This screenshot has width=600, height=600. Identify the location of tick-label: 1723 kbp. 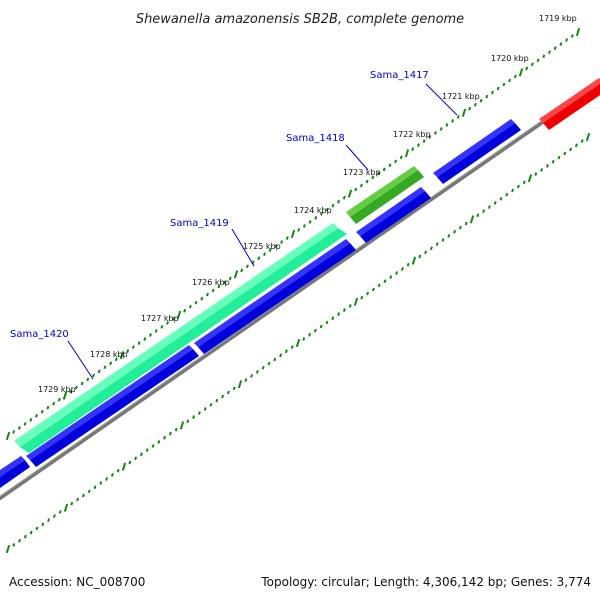
(362, 172).